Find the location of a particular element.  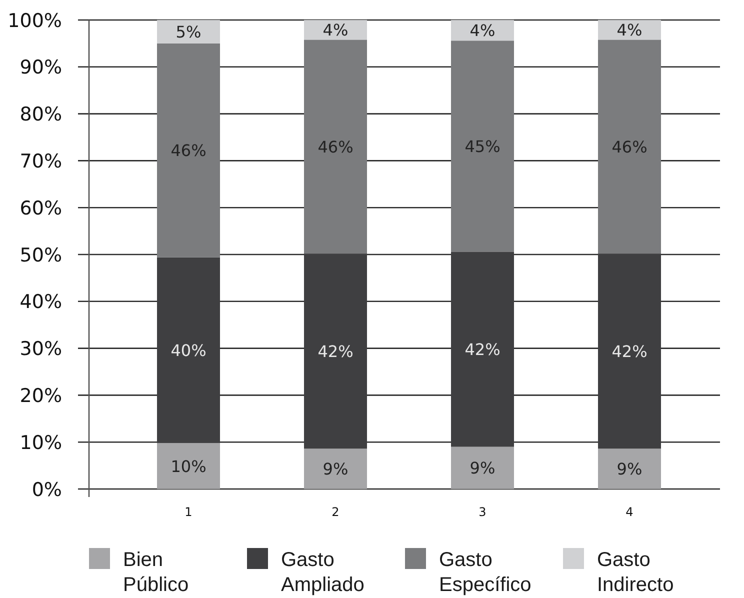

x-tick-label: 1 is located at coordinates (188, 512).